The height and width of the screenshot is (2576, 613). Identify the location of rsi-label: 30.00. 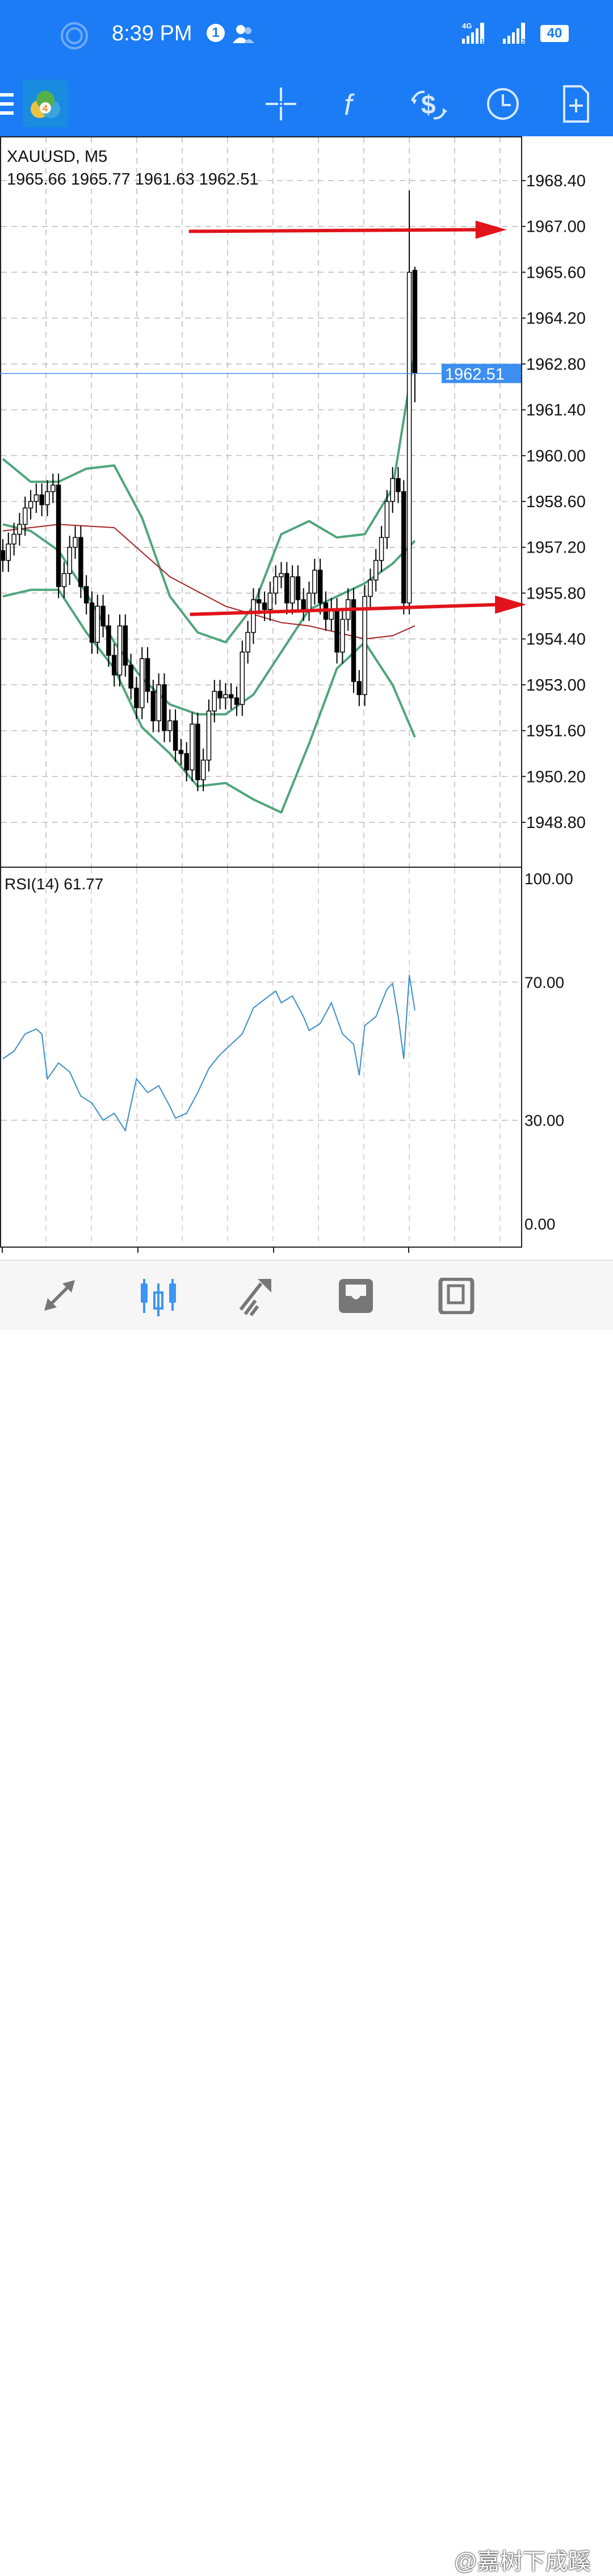
(544, 1121).